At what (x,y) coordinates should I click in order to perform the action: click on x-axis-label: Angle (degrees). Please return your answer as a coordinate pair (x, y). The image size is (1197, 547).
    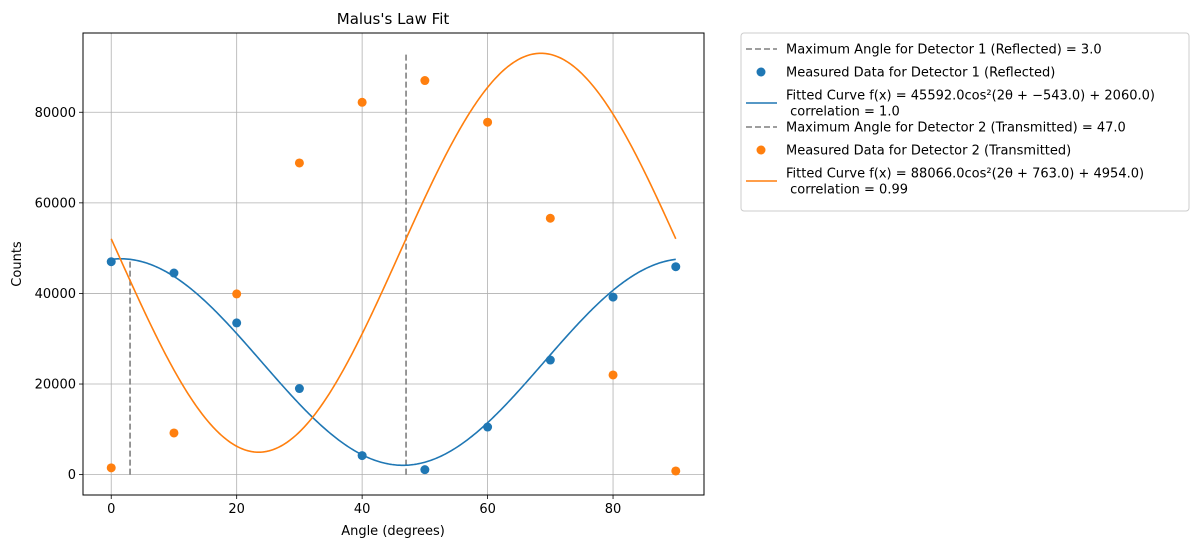
    Looking at the image, I should click on (393, 531).